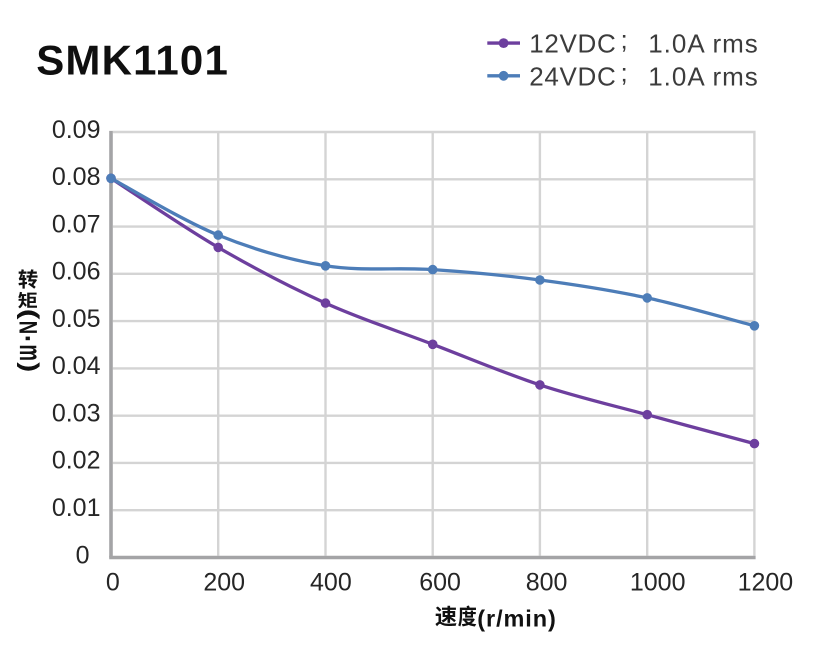 Image resolution: width=831 pixels, height=645 pixels. What do you see at coordinates (76, 319) in the screenshot?
I see `svg-text: 0.05` at bounding box center [76, 319].